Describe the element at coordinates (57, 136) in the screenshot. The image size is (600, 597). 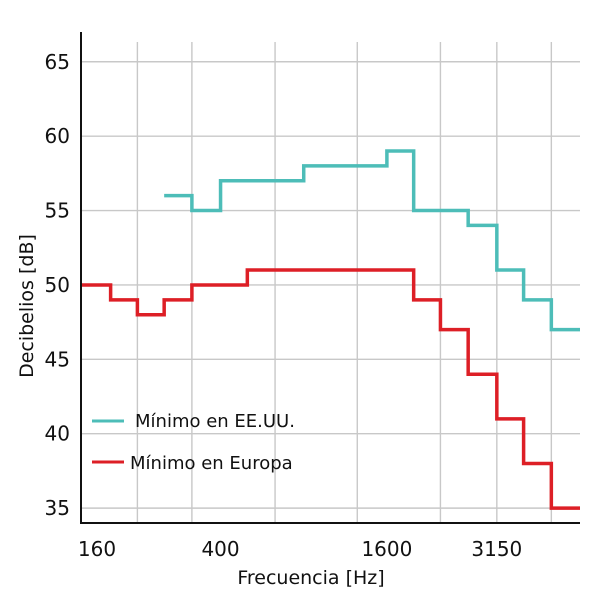
I see `y-tick-label: 60` at that location.